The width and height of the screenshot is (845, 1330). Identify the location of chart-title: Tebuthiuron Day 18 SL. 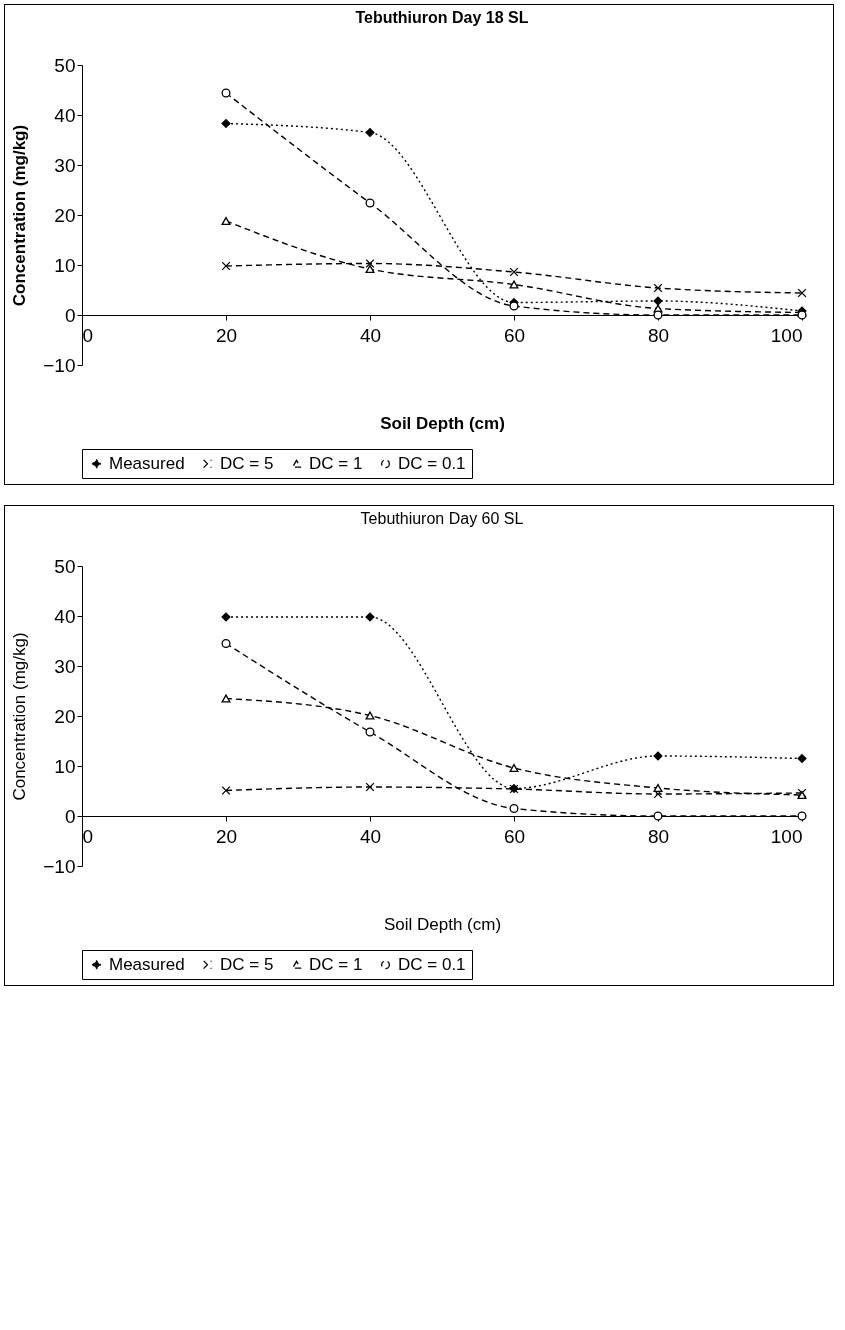
(442, 17).